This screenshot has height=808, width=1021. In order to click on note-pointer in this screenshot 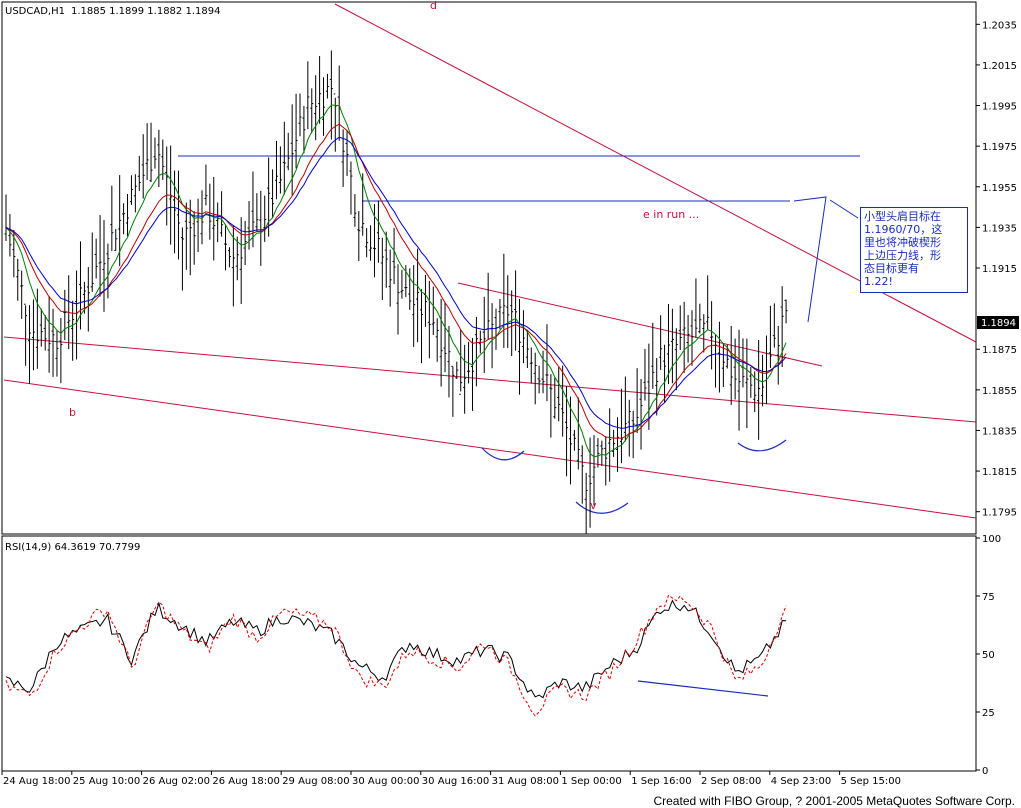, I will do `click(844, 209)`.